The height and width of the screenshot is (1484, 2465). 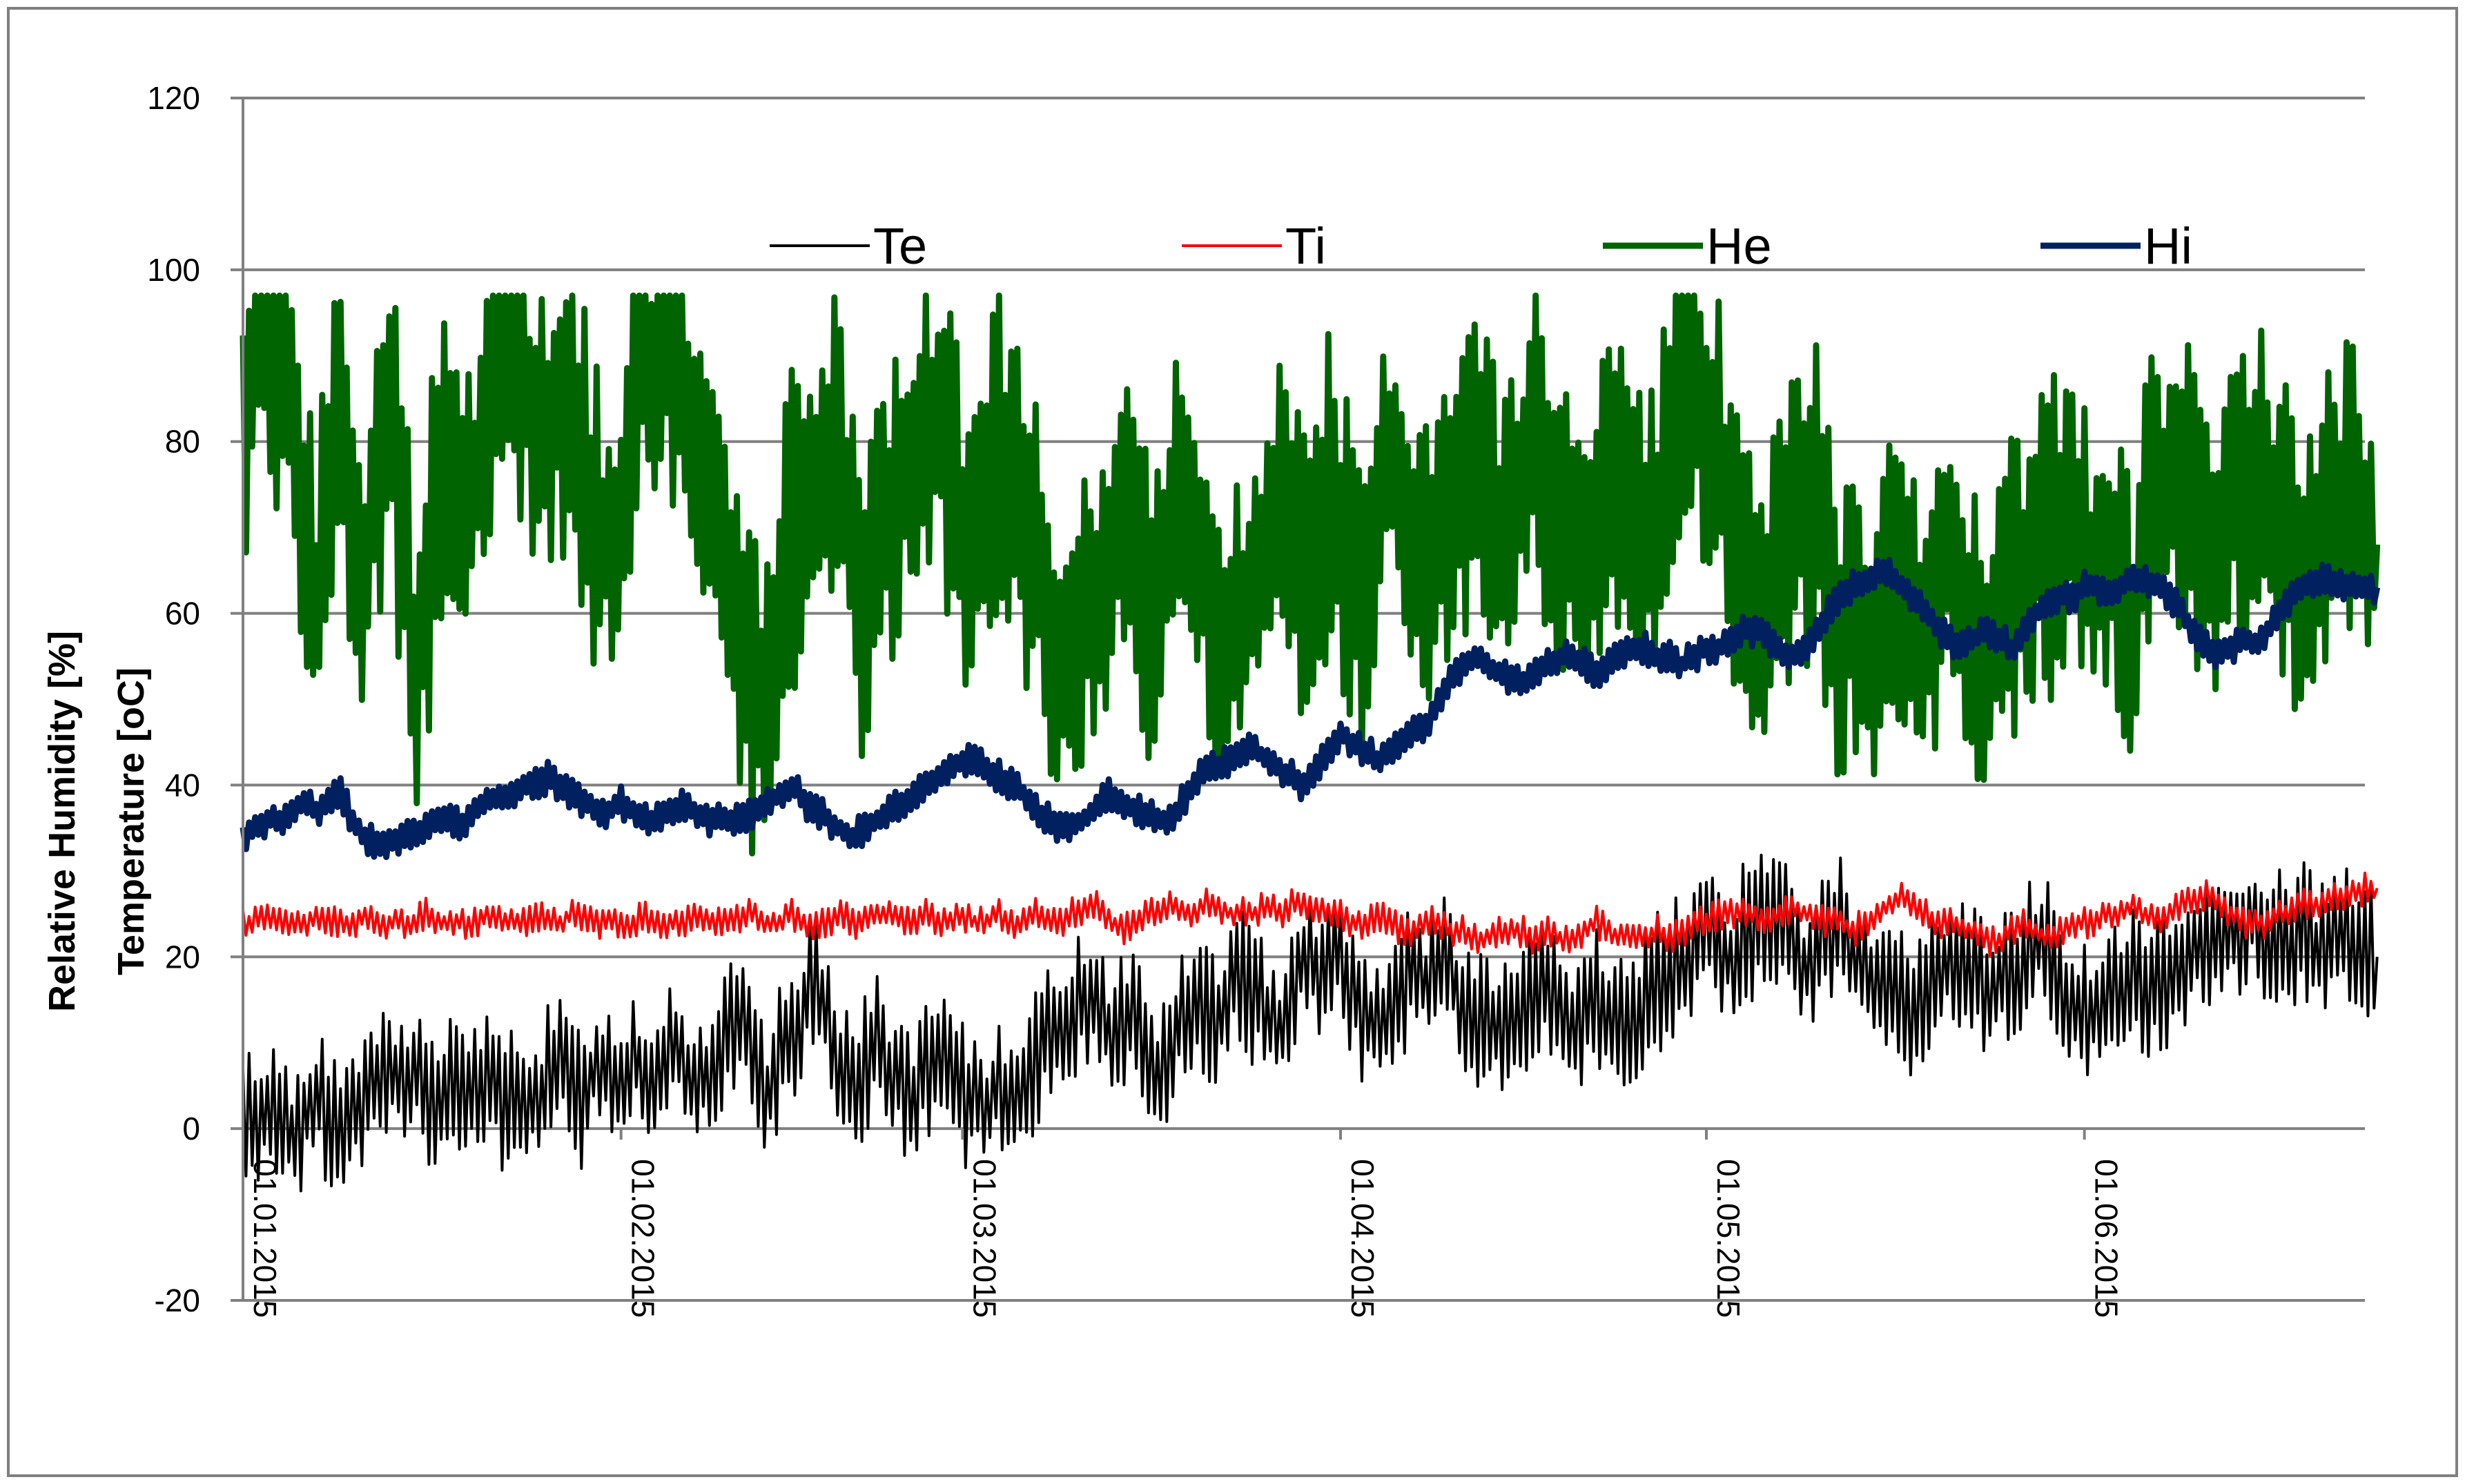 What do you see at coordinates (173, 270) in the screenshot?
I see `y-tick-label: 100` at bounding box center [173, 270].